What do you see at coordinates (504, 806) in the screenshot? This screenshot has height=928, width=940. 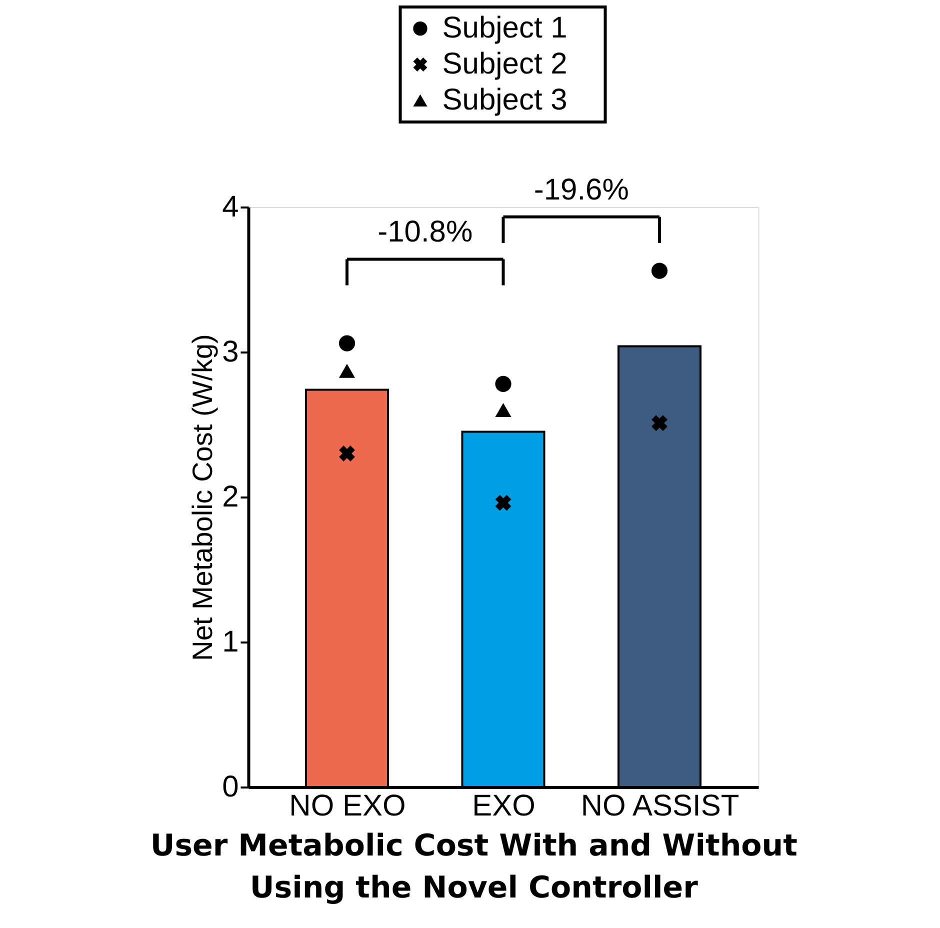 I see `x-tick-label: EXO` at bounding box center [504, 806].